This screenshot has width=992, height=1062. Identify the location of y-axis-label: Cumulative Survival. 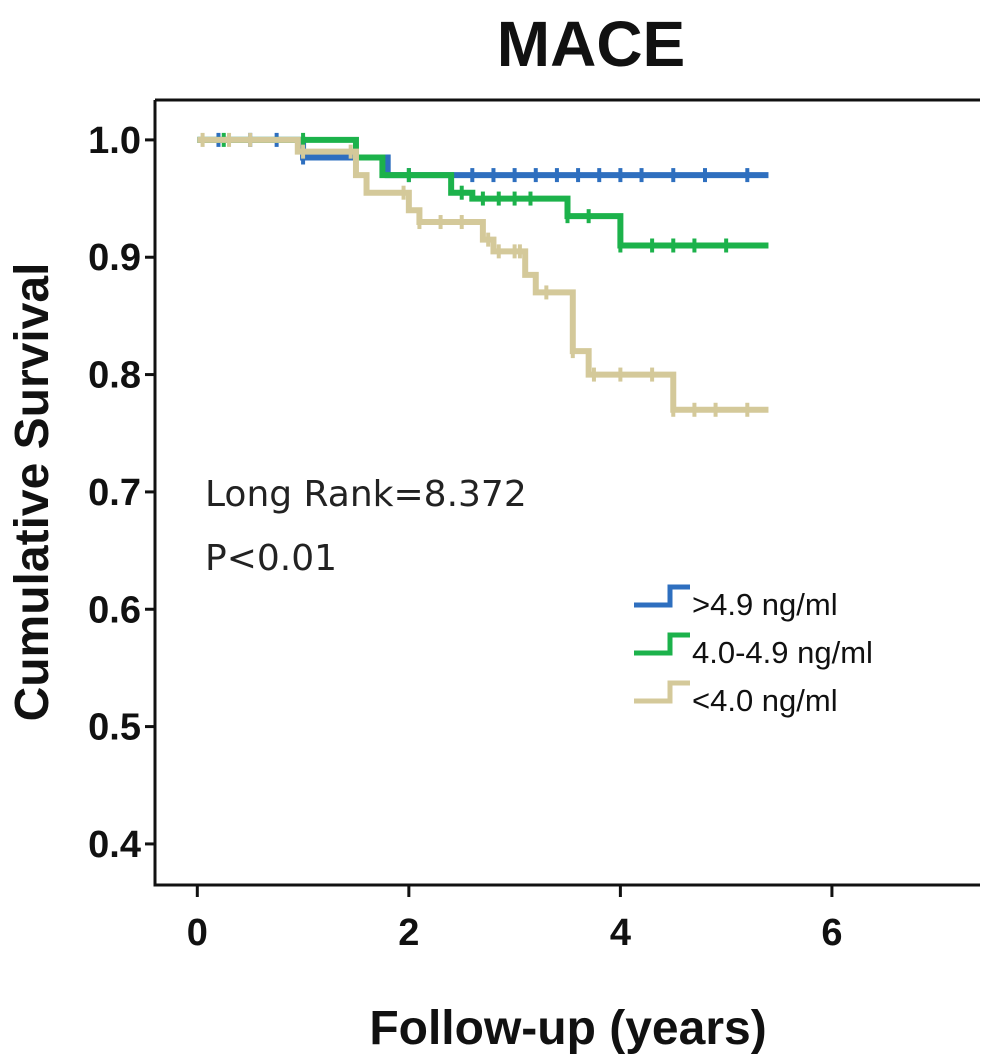
(32, 492).